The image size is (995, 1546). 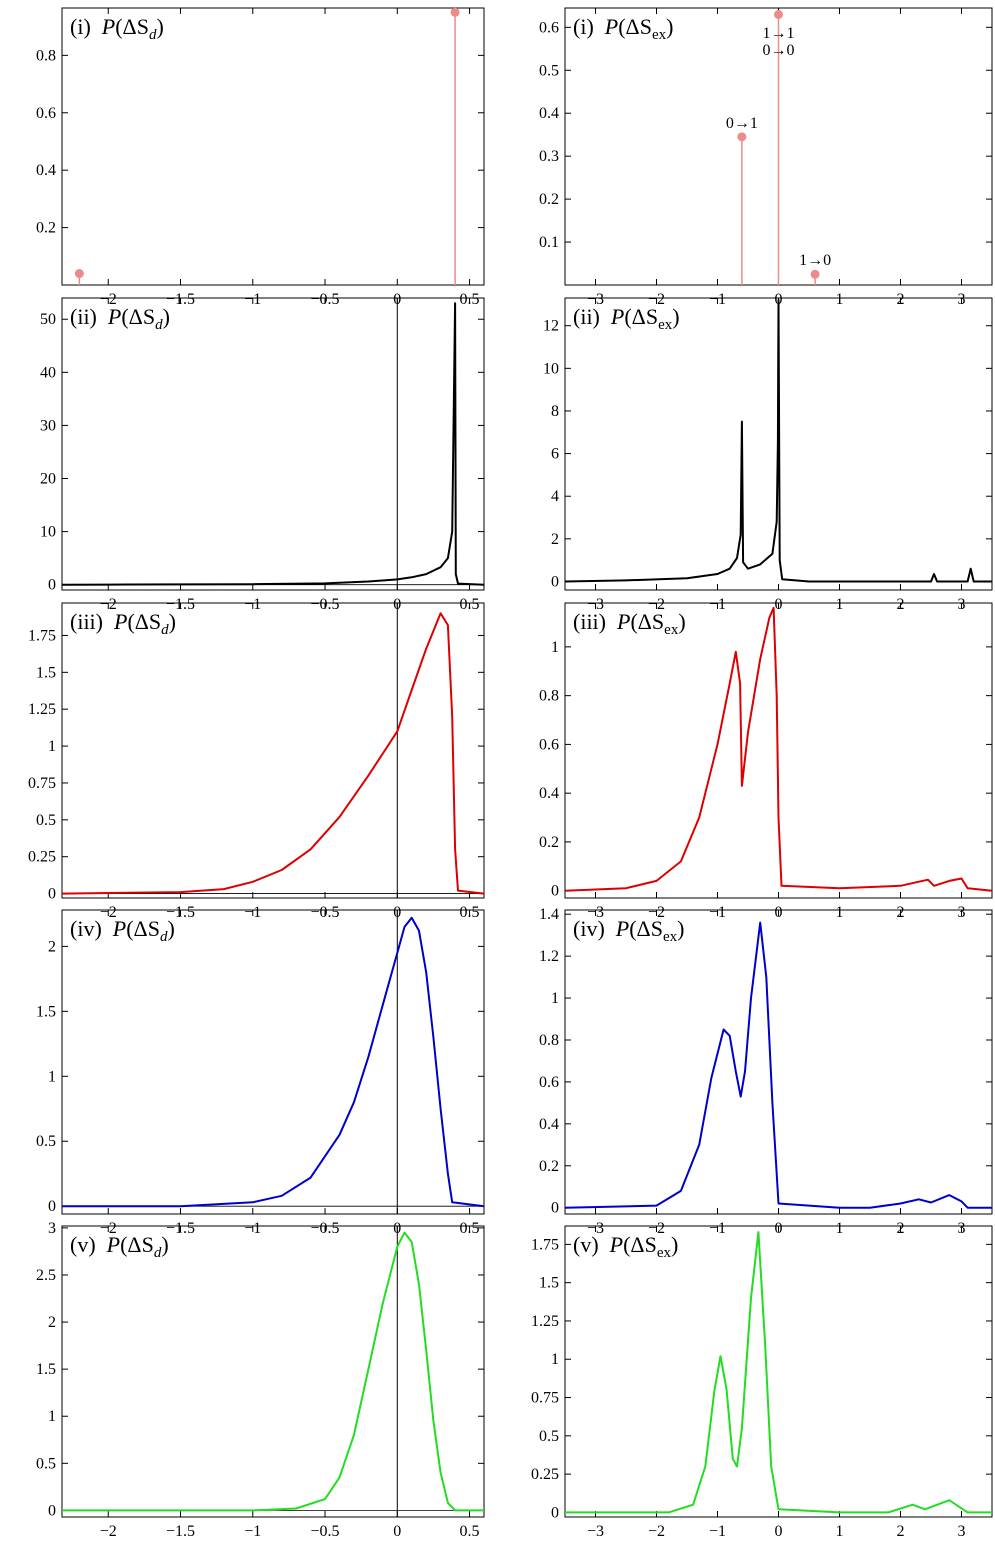 What do you see at coordinates (779, 50) in the screenshot?
I see `transition-label: 0→0` at bounding box center [779, 50].